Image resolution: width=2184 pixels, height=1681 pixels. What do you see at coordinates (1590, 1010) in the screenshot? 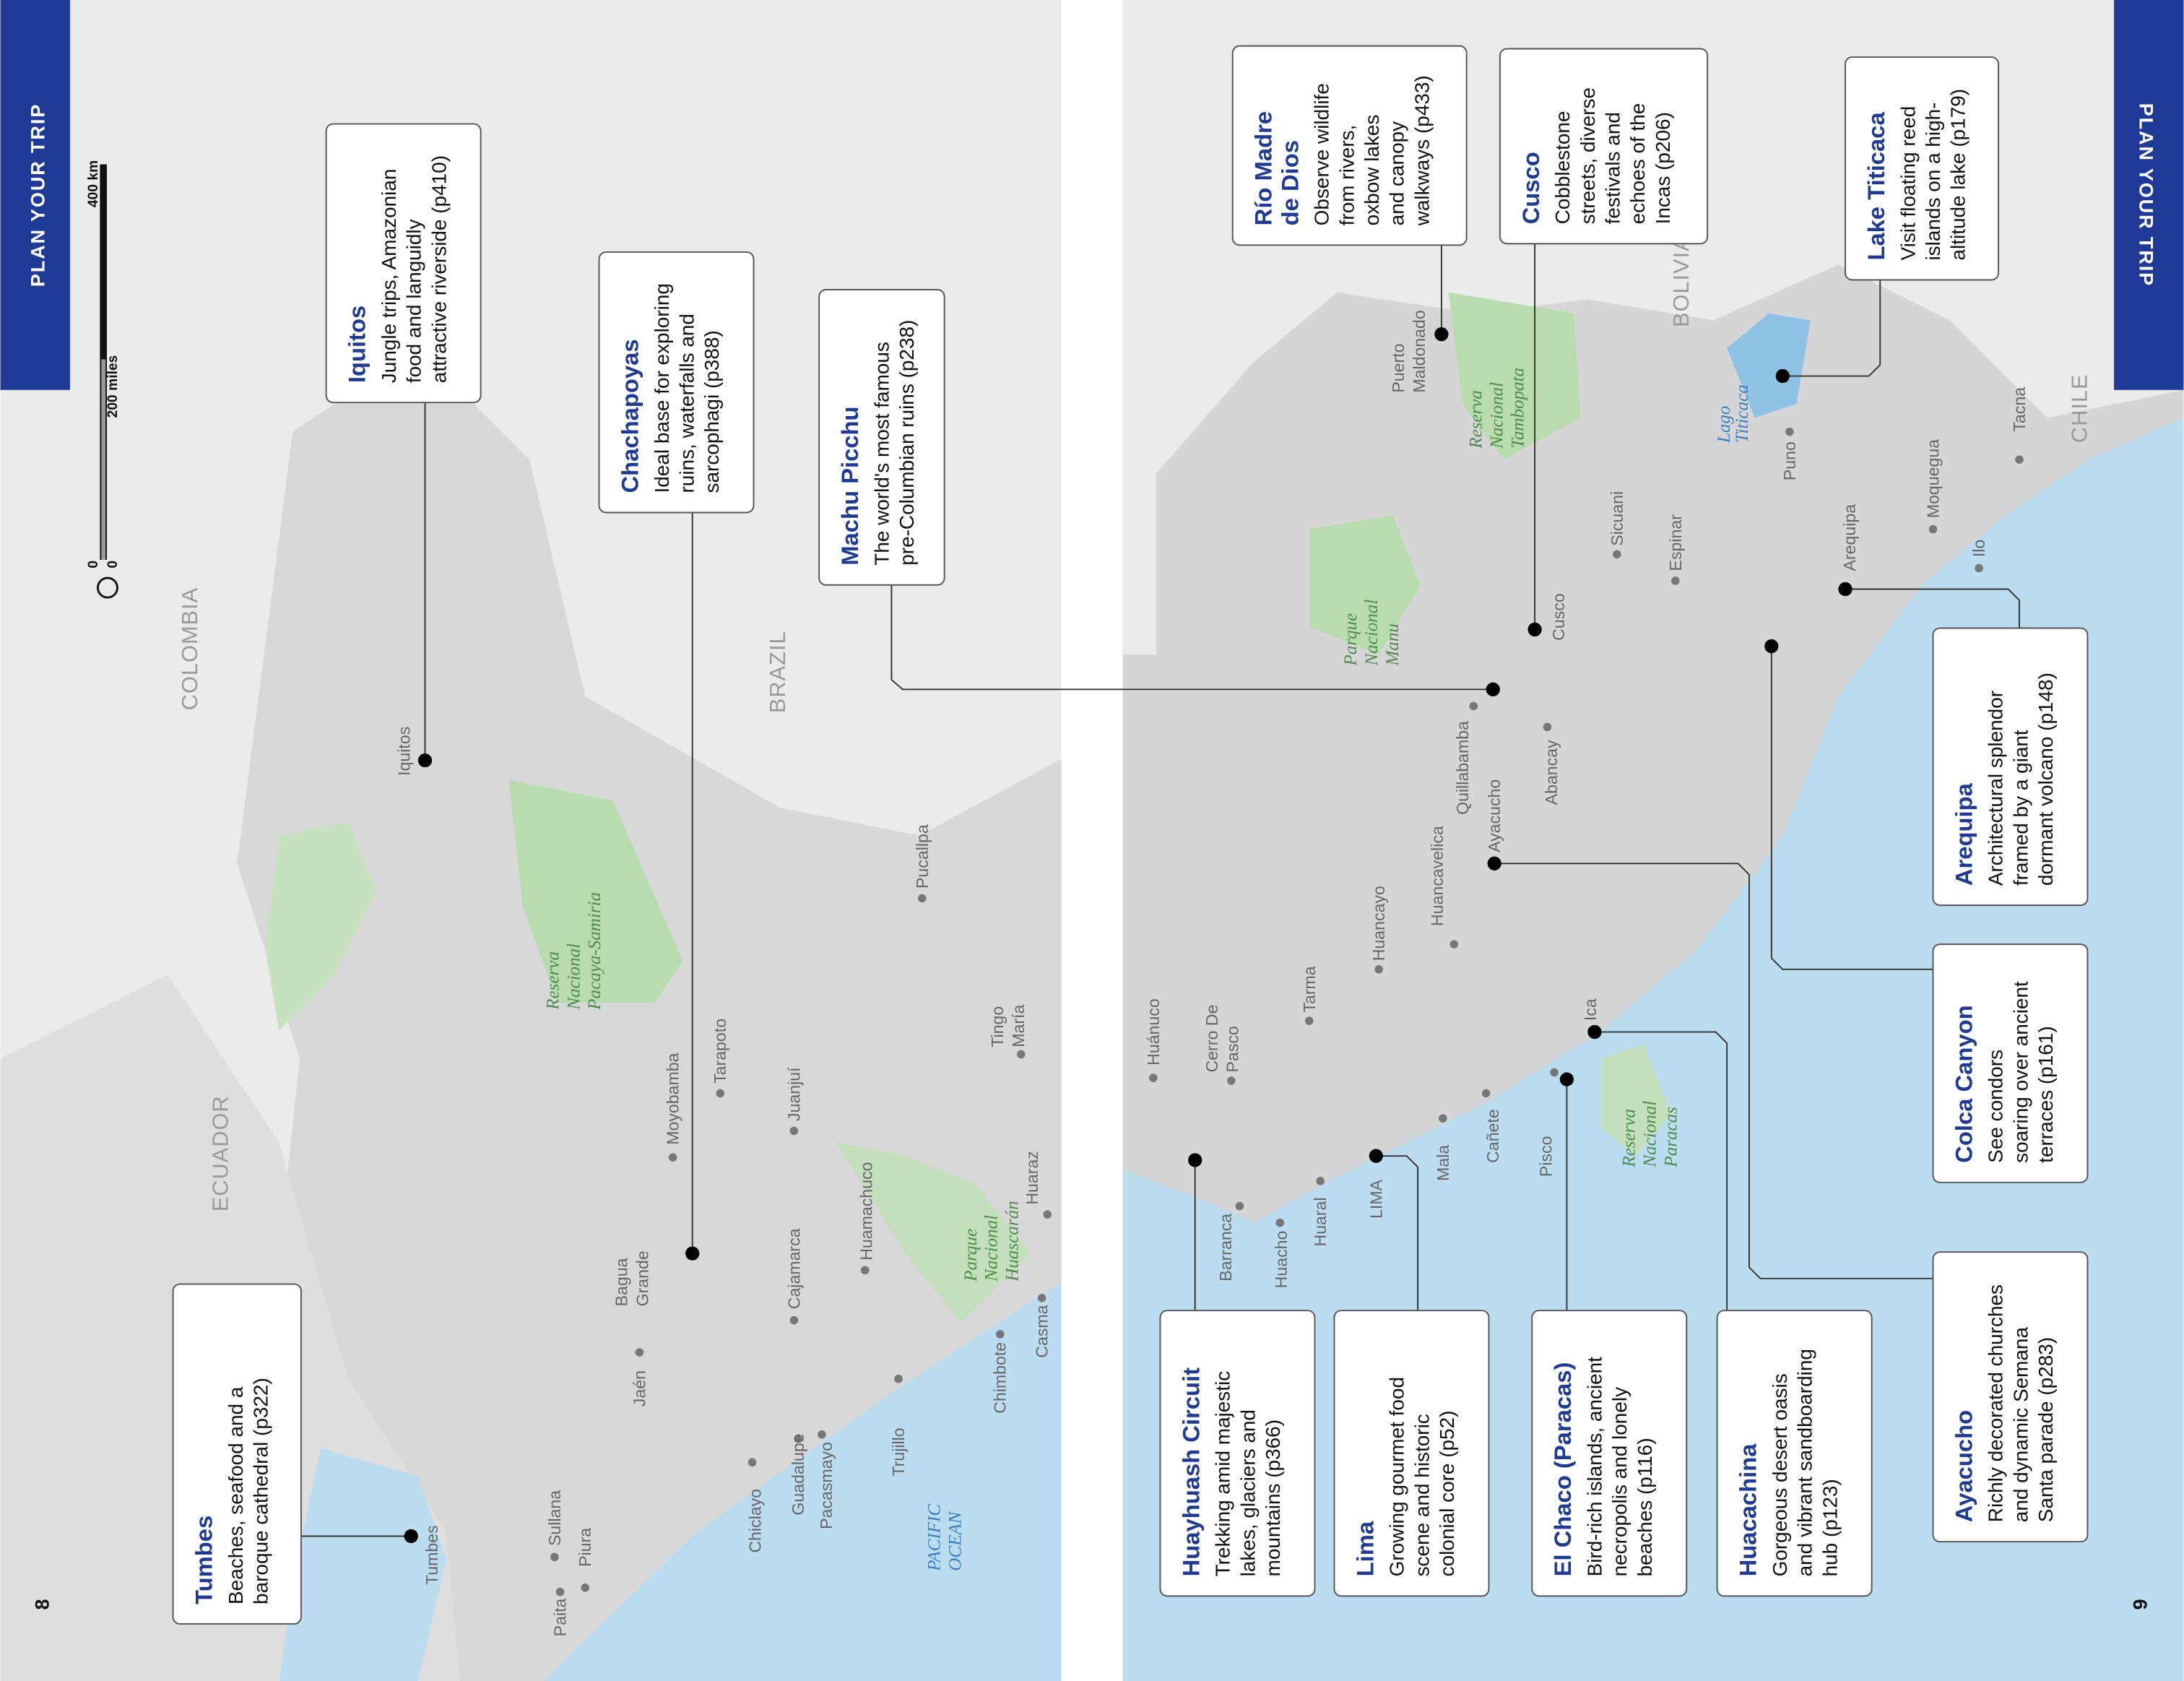
I see `town-label: Ica` at bounding box center [1590, 1010].